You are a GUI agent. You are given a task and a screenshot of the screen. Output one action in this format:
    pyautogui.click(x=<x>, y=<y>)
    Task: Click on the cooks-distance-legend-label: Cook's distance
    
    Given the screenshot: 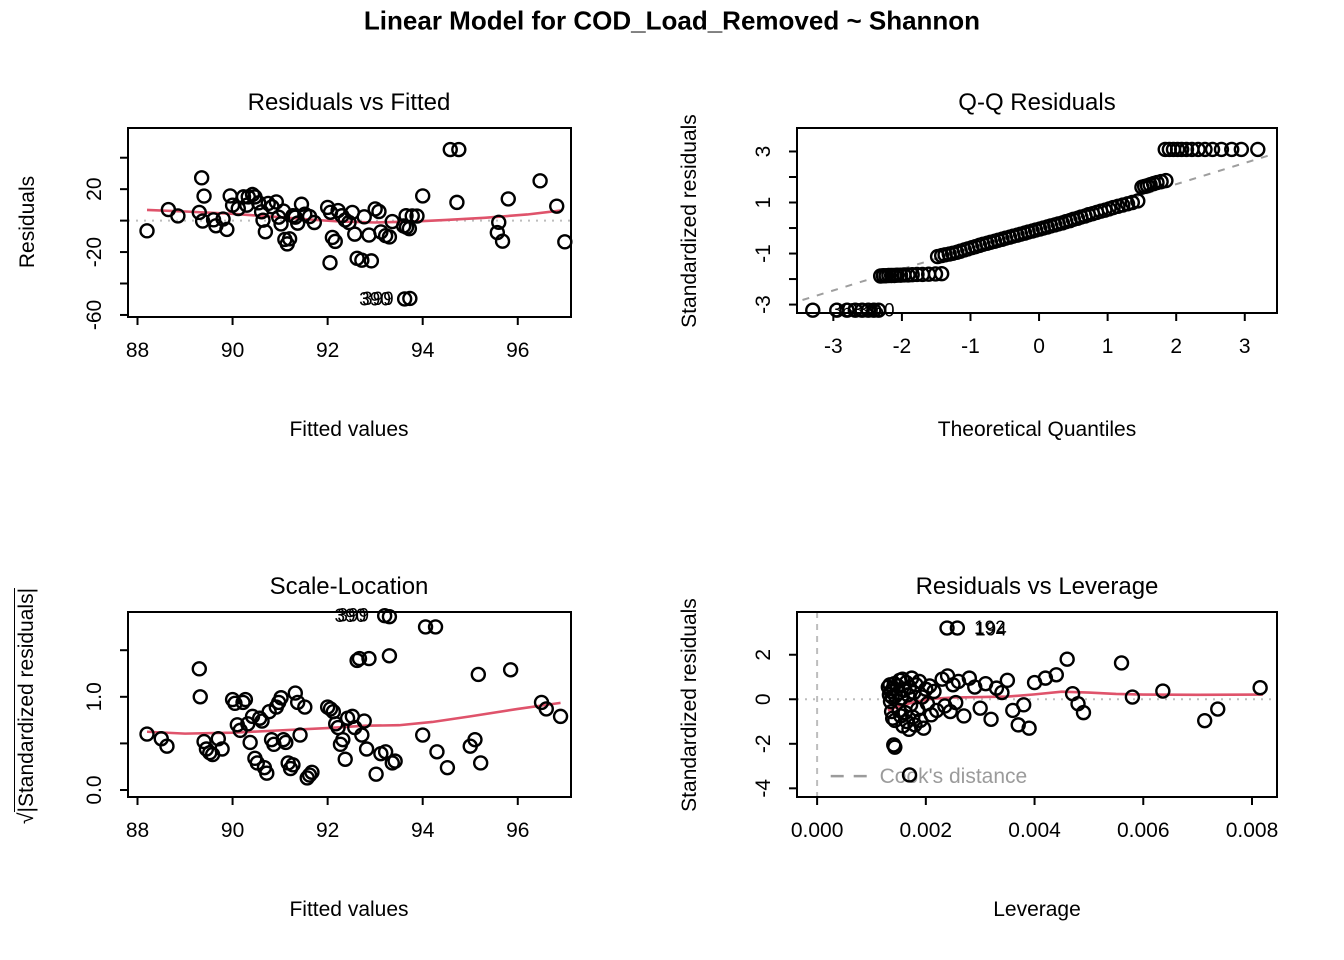 What is the action you would take?
    pyautogui.click(x=954, y=776)
    